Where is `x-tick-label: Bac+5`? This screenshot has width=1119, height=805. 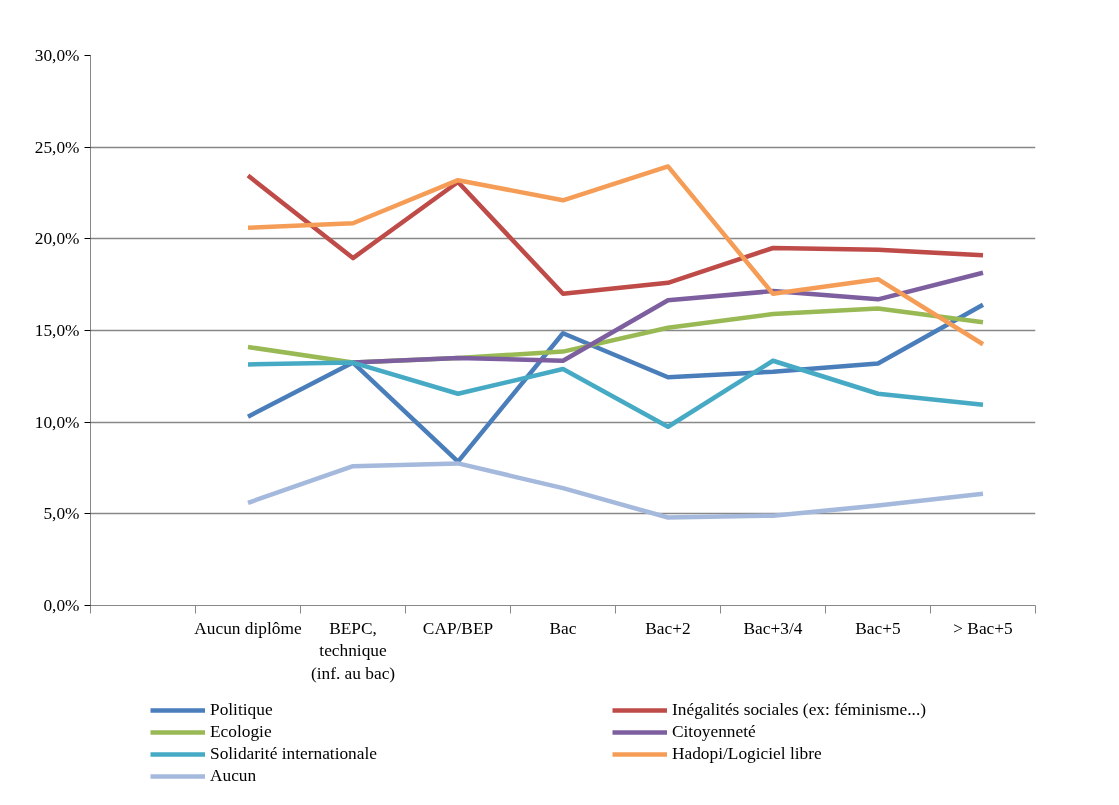
x-tick-label: Bac+5 is located at coordinates (878, 628).